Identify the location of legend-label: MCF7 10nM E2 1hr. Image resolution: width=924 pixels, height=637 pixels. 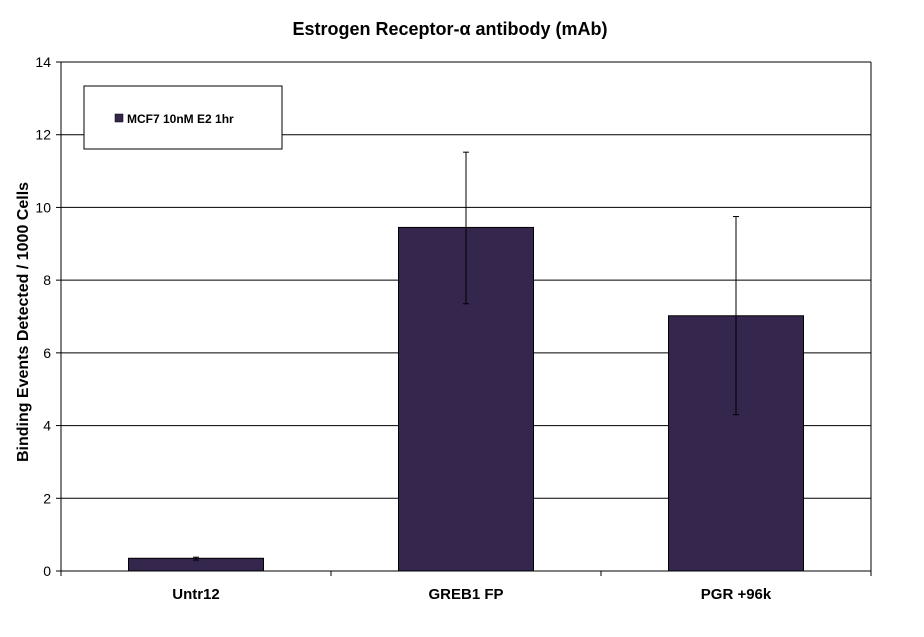
(180, 119).